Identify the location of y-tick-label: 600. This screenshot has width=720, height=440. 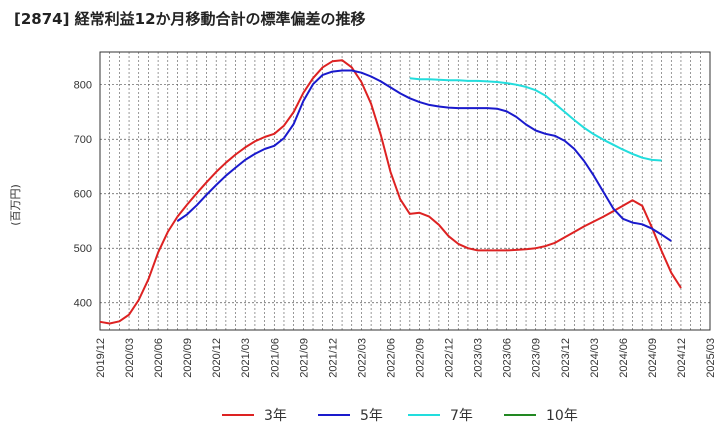
(83, 195).